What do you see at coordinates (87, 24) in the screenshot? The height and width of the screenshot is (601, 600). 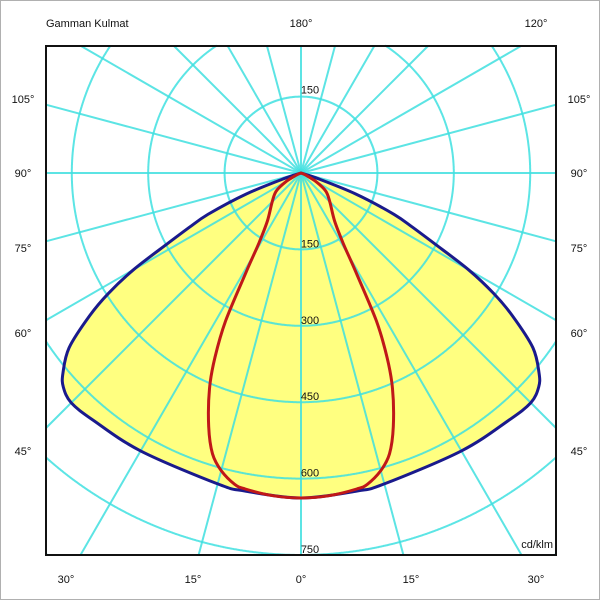 I see `chart-title: Gamman Kulmat` at bounding box center [87, 24].